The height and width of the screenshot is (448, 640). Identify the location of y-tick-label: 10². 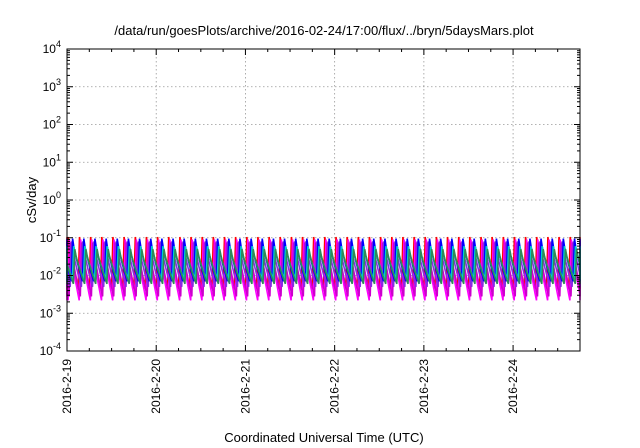
(52, 123).